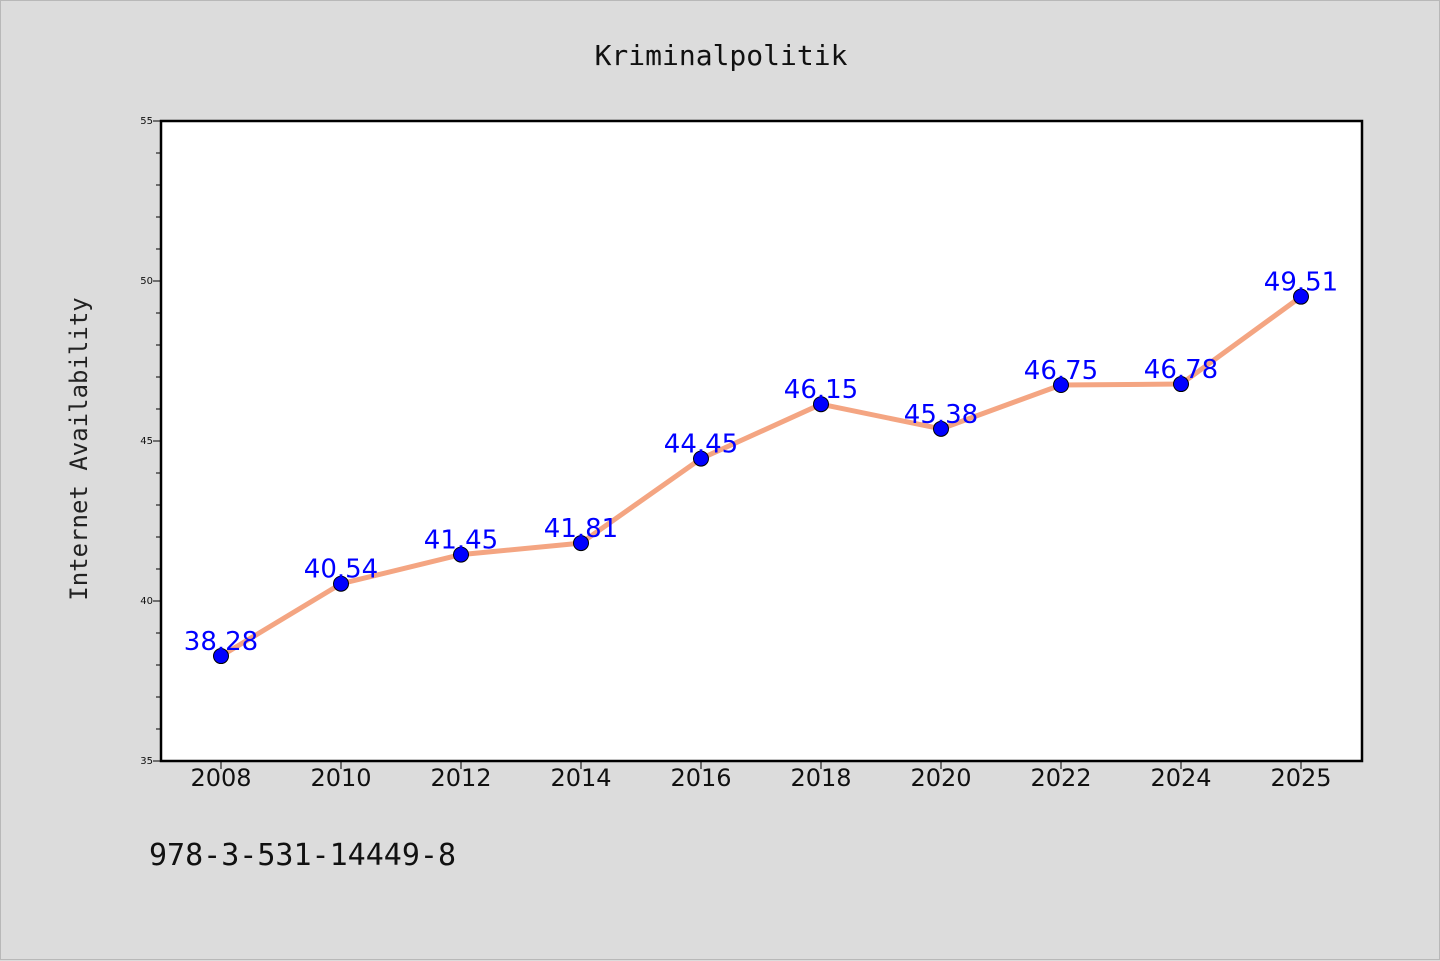 This screenshot has width=1440, height=961. What do you see at coordinates (146, 441) in the screenshot?
I see `y-tick-label: 45` at bounding box center [146, 441].